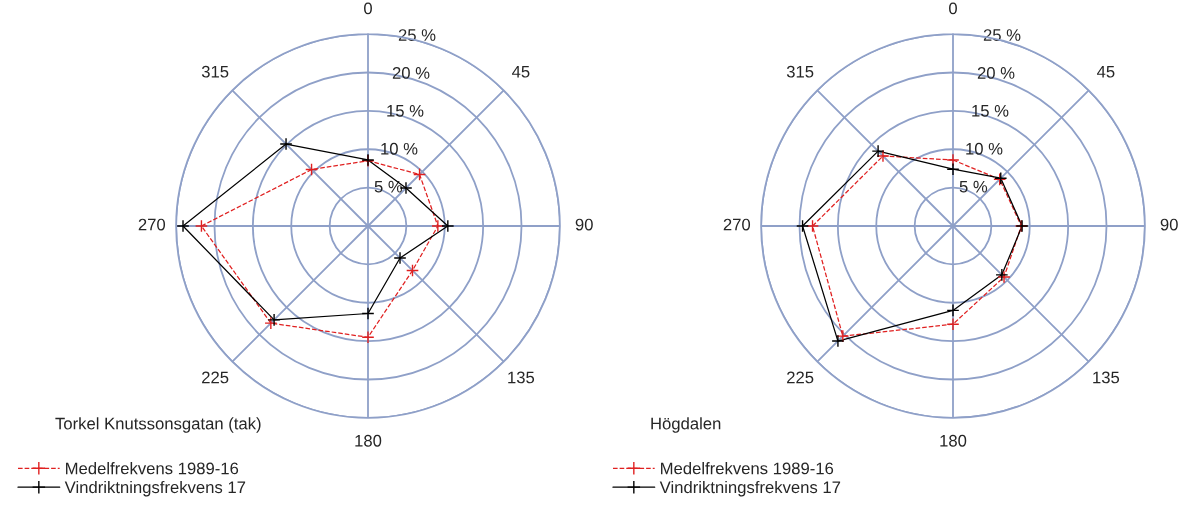  What do you see at coordinates (1002, 35) in the screenshot?
I see `y-tick-label: 25 %` at bounding box center [1002, 35].